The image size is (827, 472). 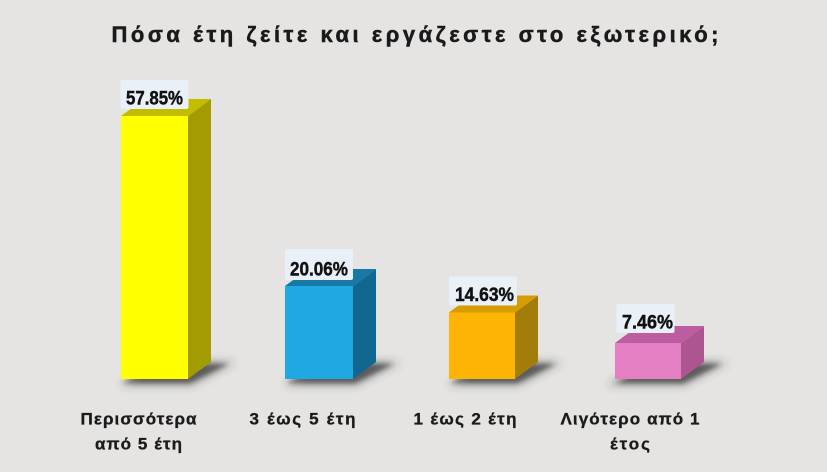 What do you see at coordinates (138, 444) in the screenshot?
I see `svg-text: από 5 έτη` at bounding box center [138, 444].